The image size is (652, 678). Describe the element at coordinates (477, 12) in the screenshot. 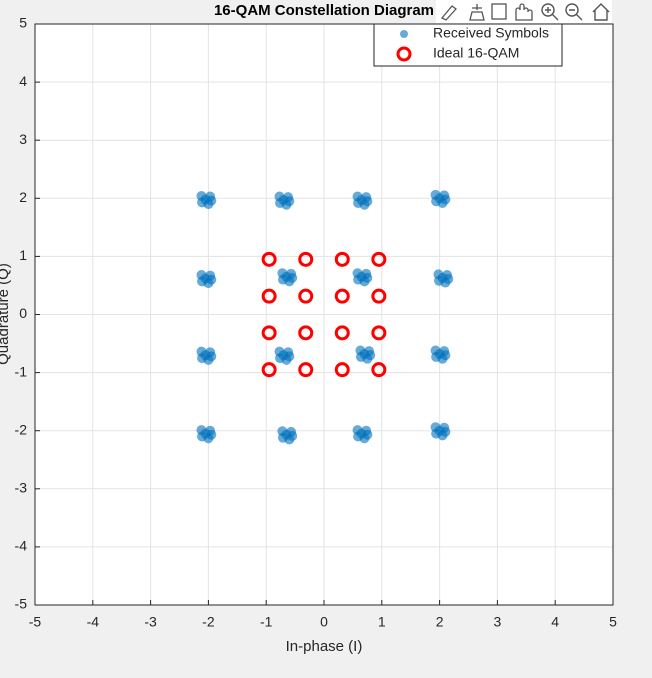

I see `data-tips-icon` at that location.